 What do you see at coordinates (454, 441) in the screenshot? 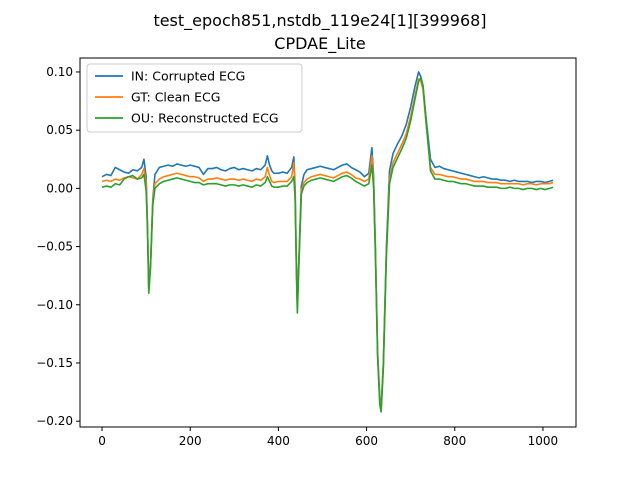
I see `x-tick-label: 800` at bounding box center [454, 441].